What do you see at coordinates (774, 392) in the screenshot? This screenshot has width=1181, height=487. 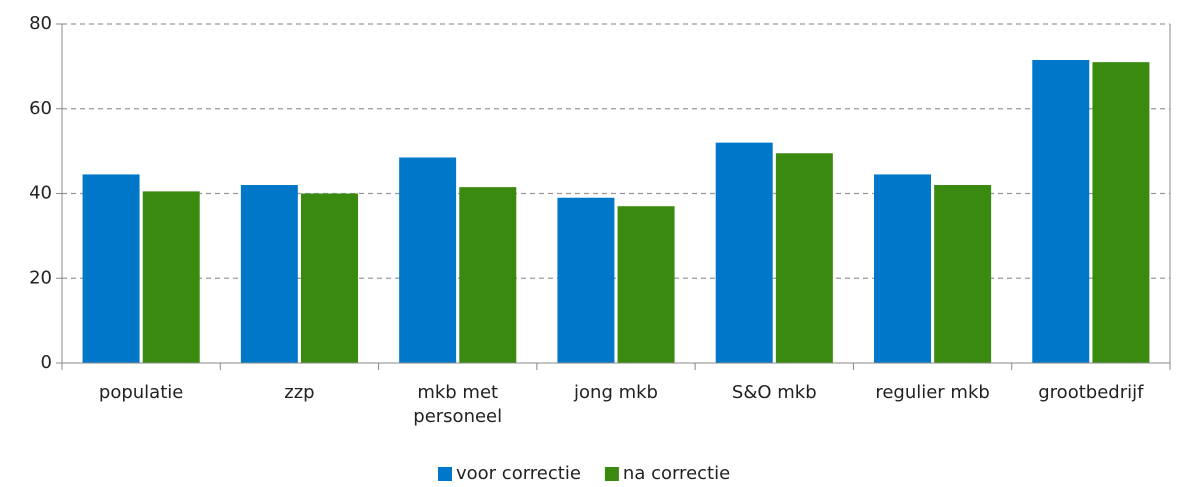 I see `x-tick-label: S&O mkb` at bounding box center [774, 392].